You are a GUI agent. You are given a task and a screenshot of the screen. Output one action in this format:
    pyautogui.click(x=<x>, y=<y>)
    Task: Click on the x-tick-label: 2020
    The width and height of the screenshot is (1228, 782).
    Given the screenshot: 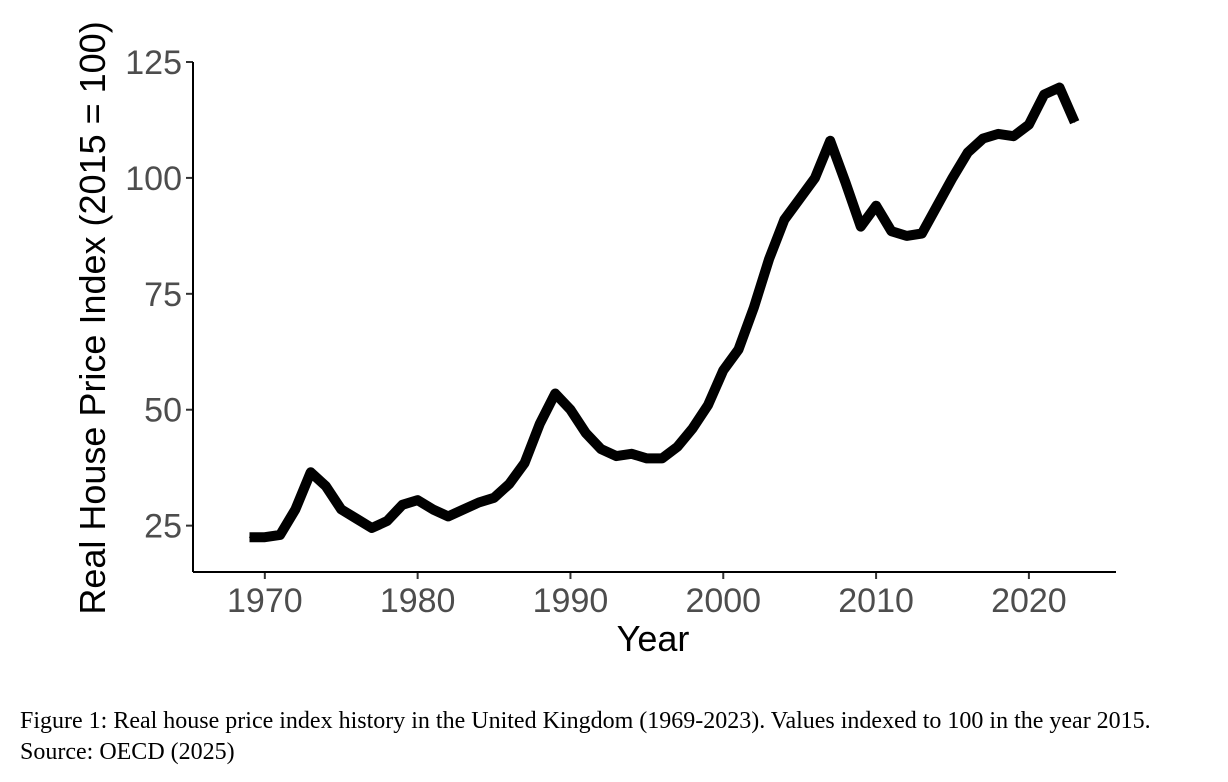 What is the action you would take?
    pyautogui.click(x=1029, y=601)
    